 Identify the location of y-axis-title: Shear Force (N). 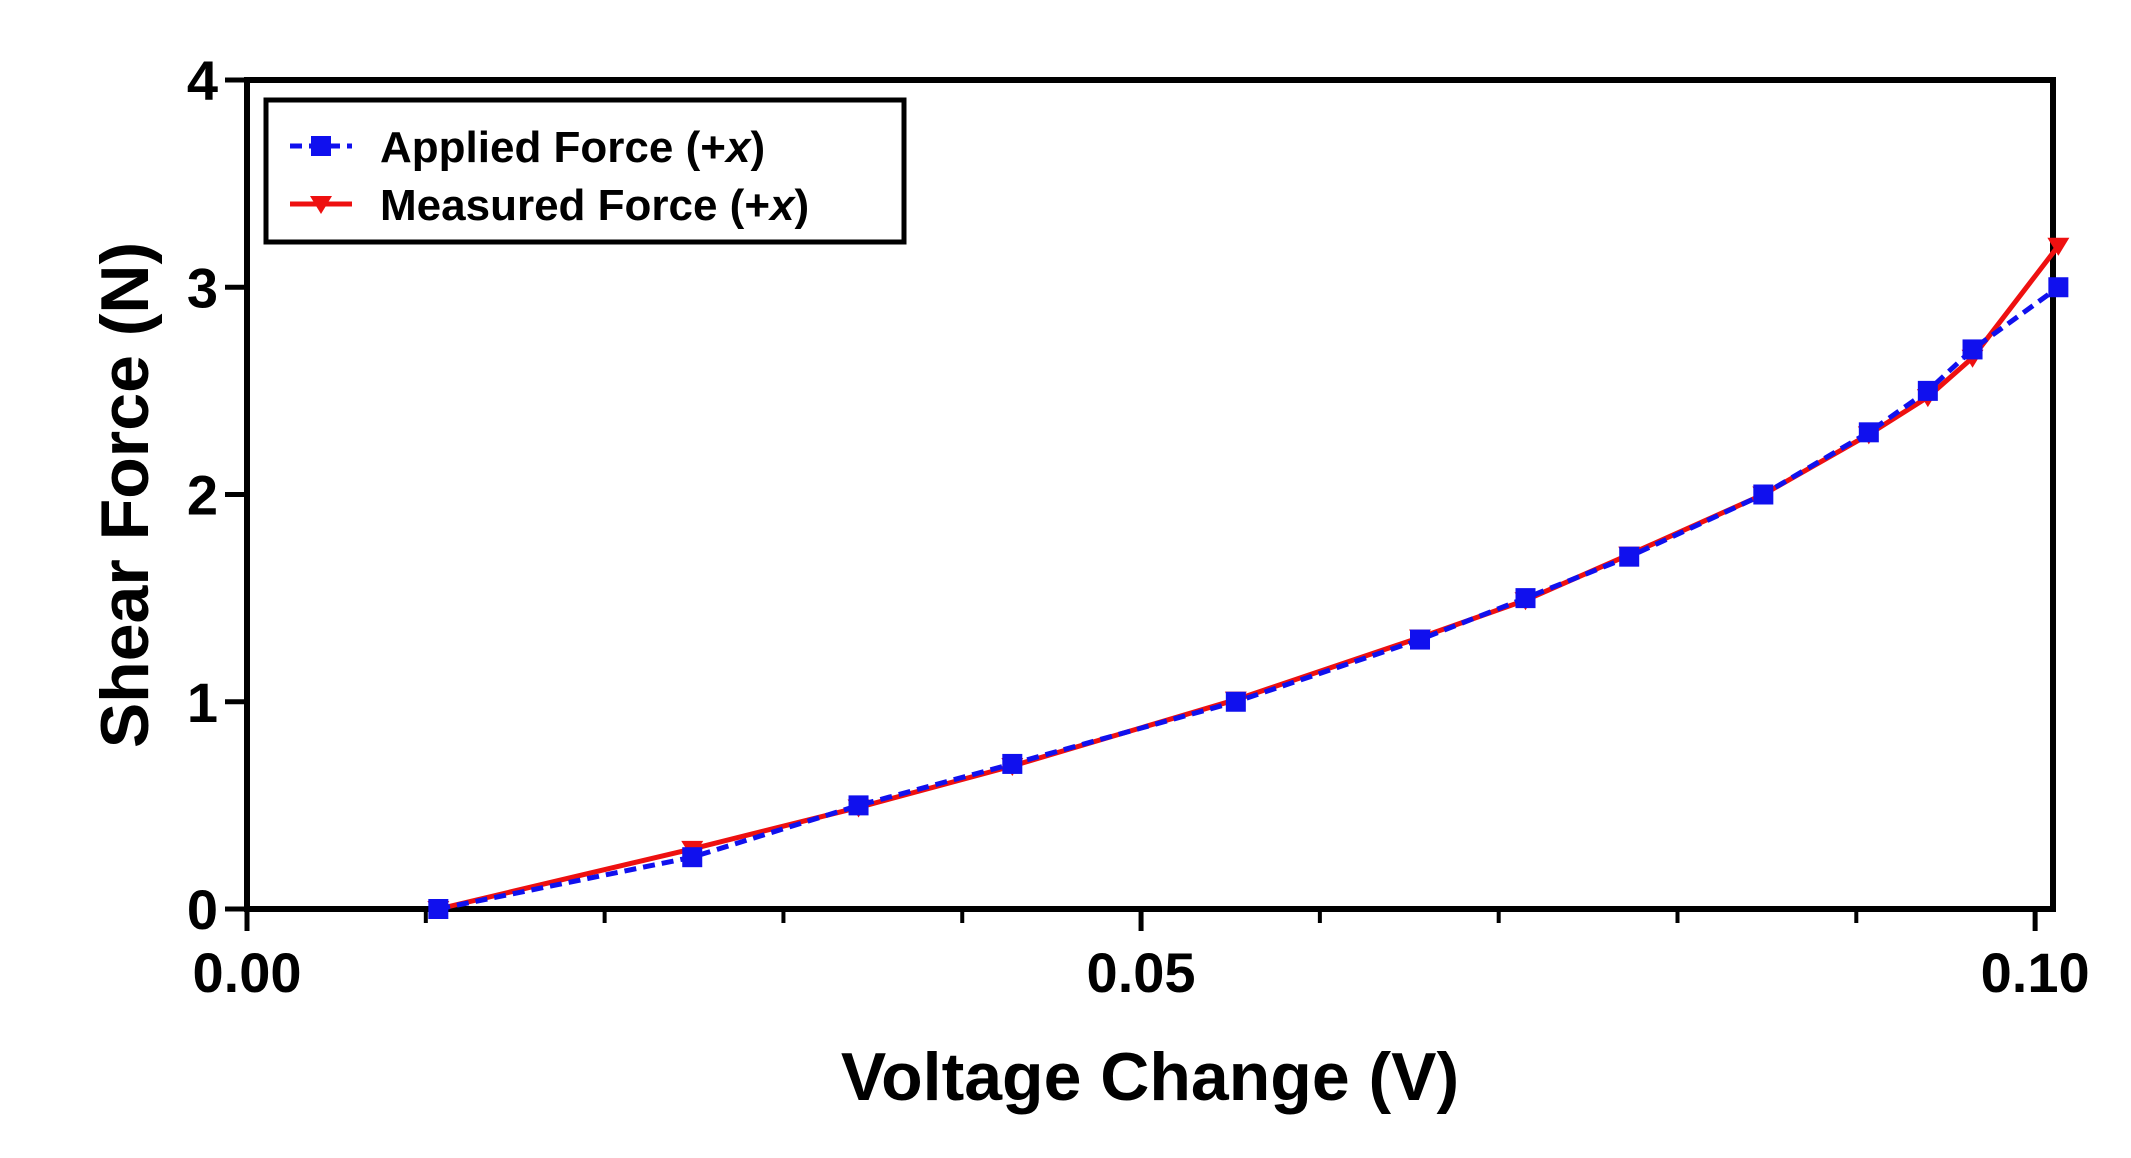
(125, 495).